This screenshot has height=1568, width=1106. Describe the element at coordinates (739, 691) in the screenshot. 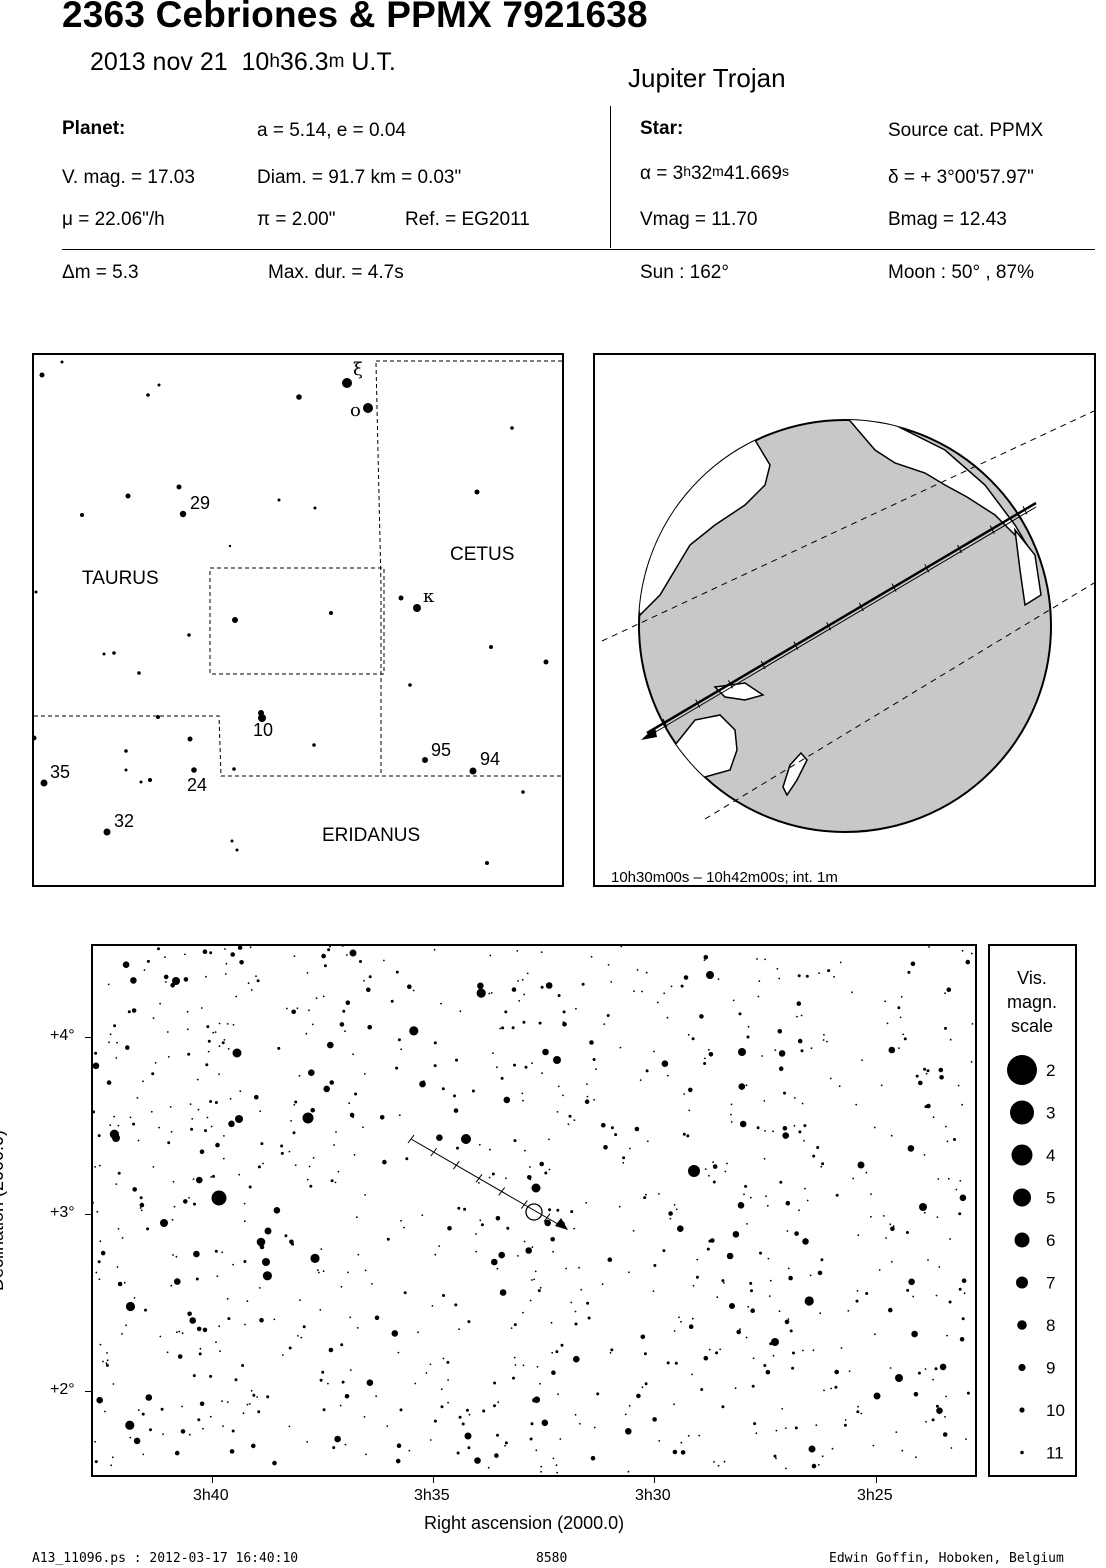

I see `continent-new-guinea` at that location.